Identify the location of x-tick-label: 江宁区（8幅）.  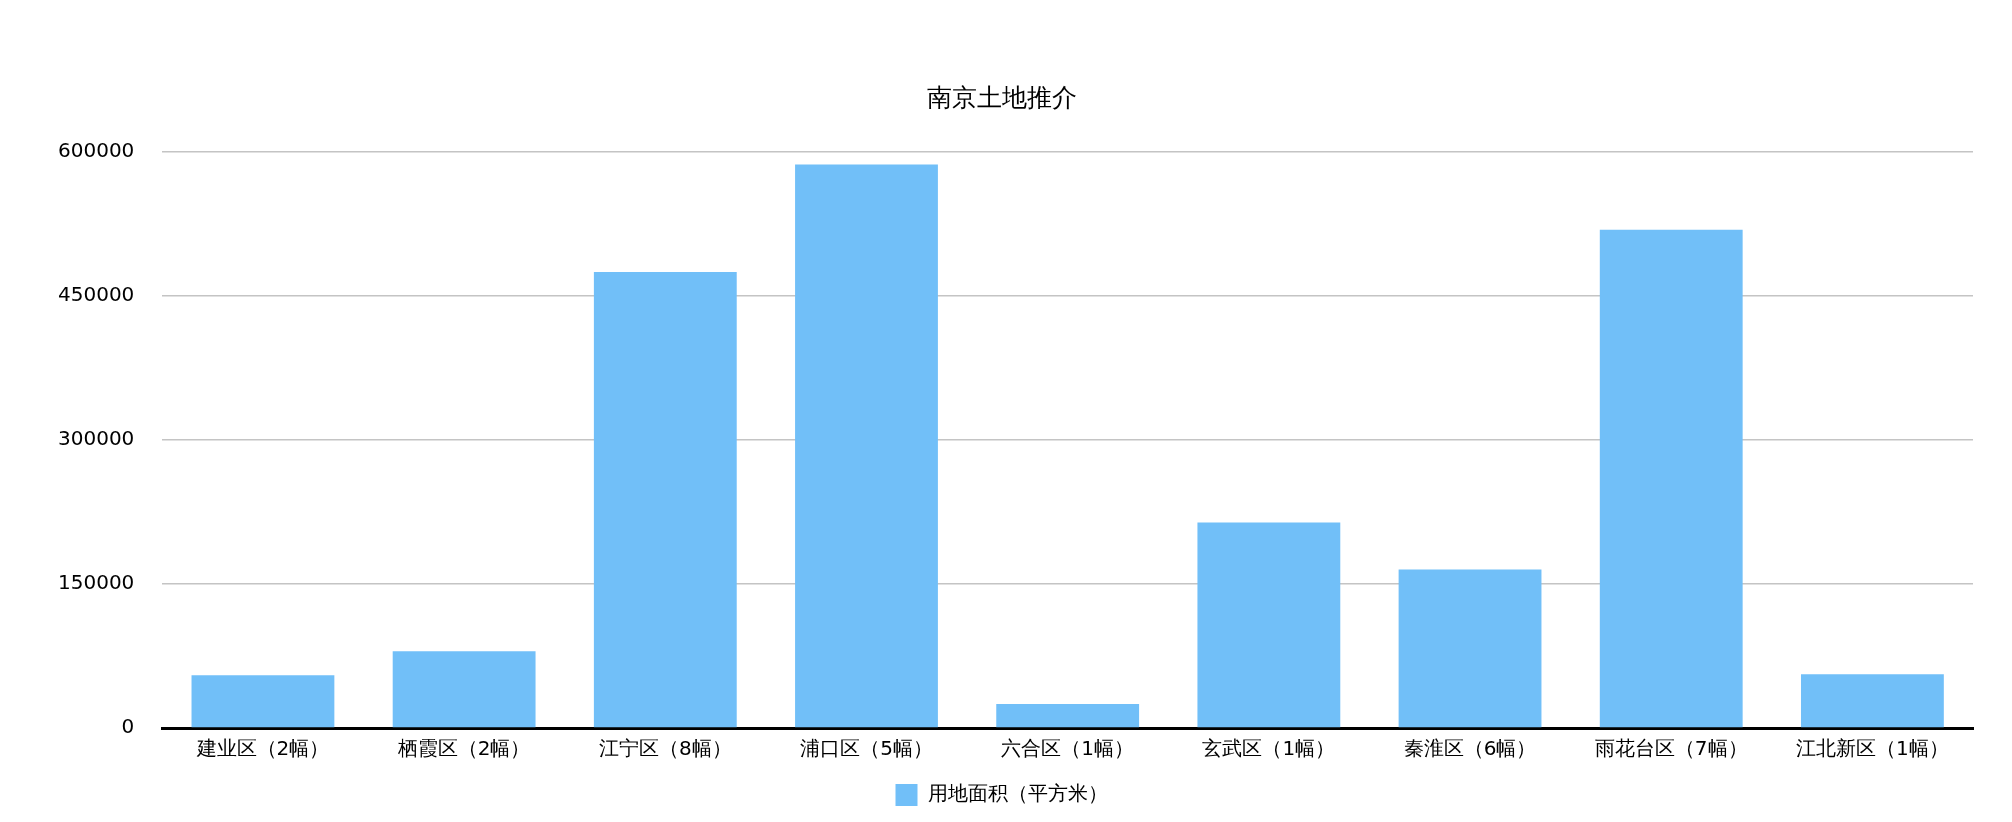
(665, 748).